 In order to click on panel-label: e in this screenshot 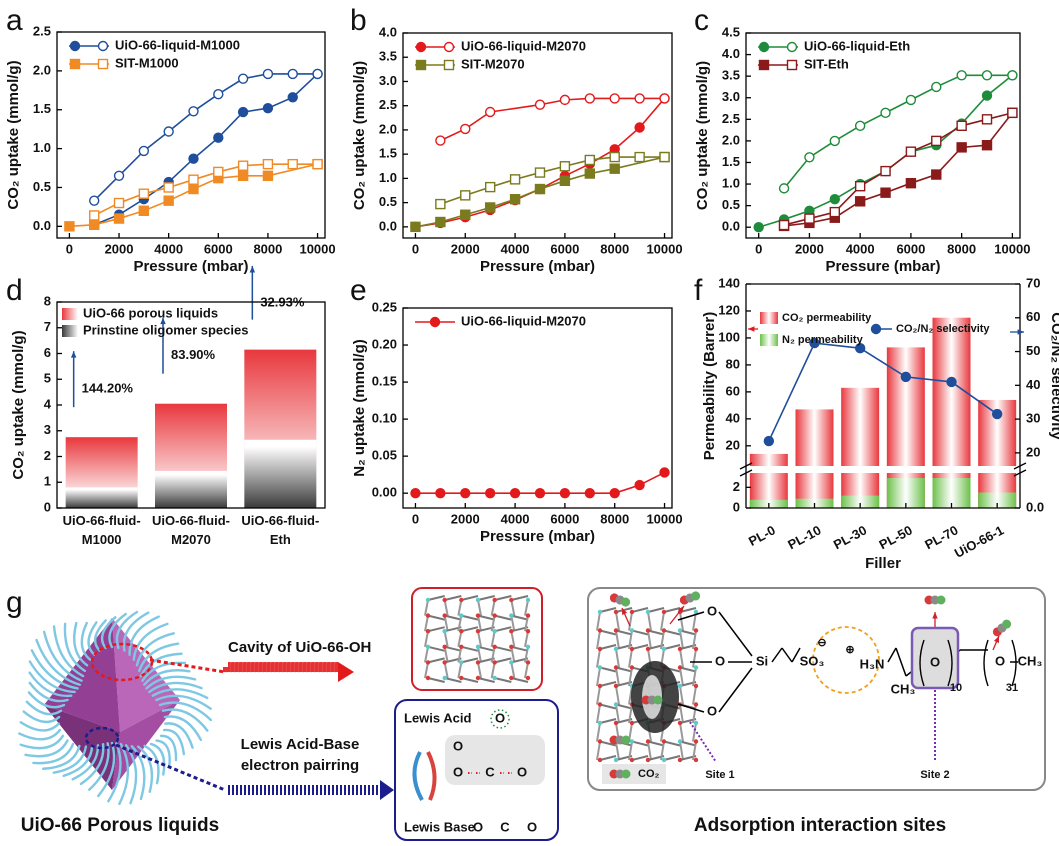, I will do `click(358, 290)`.